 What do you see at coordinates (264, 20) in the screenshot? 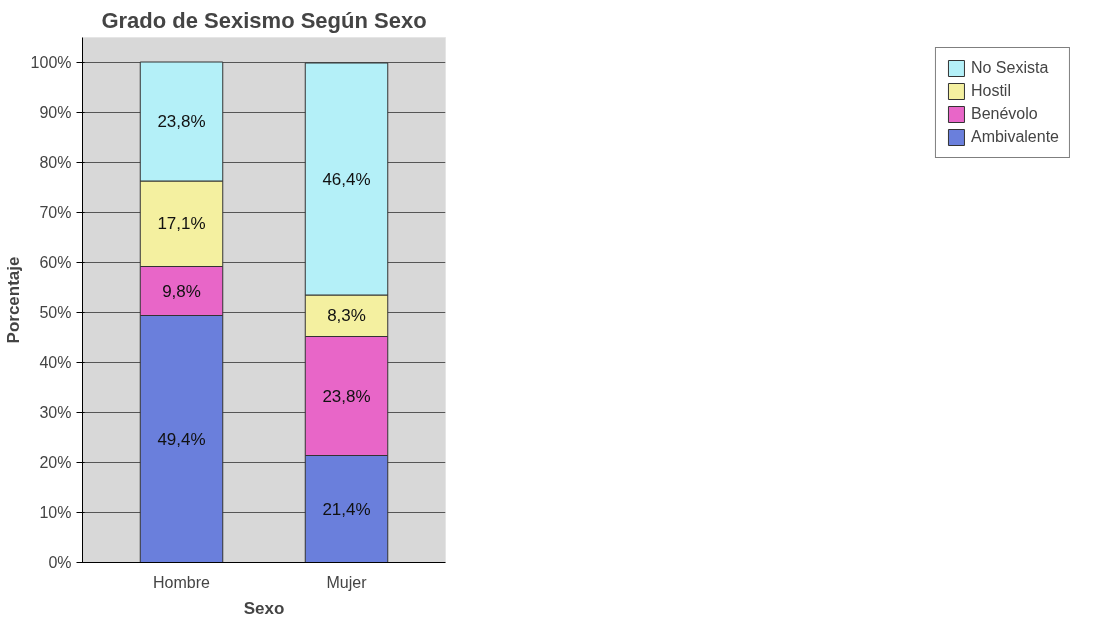
I see `chart-title: Grado de Sexismo Según Sexo` at bounding box center [264, 20].